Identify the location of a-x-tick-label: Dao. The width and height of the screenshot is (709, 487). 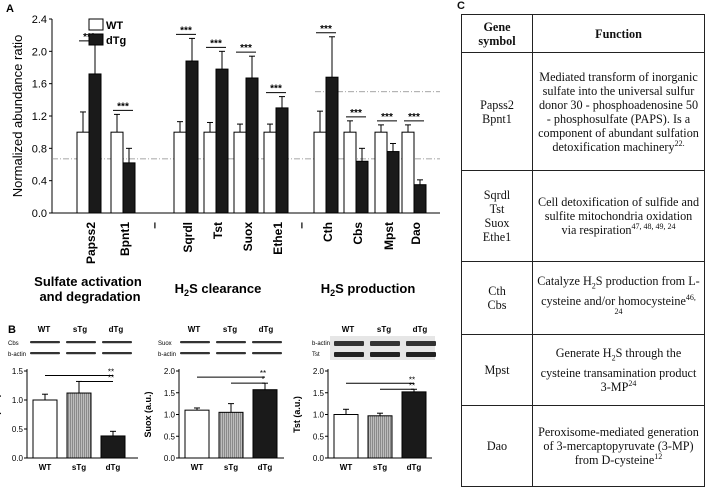
(416, 233).